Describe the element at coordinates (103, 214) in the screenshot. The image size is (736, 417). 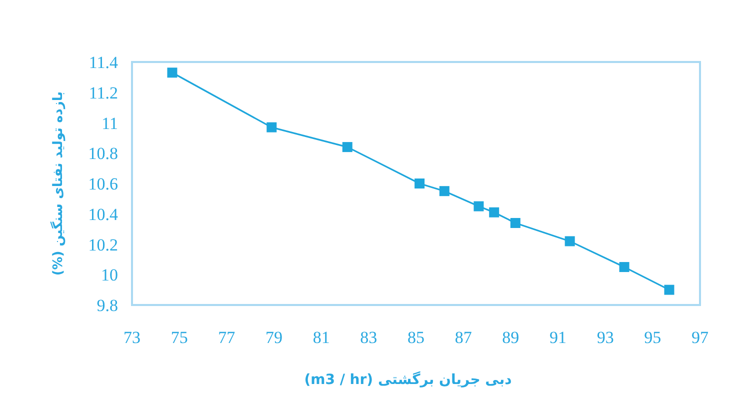
I see `y-tick-label: 10.4` at that location.